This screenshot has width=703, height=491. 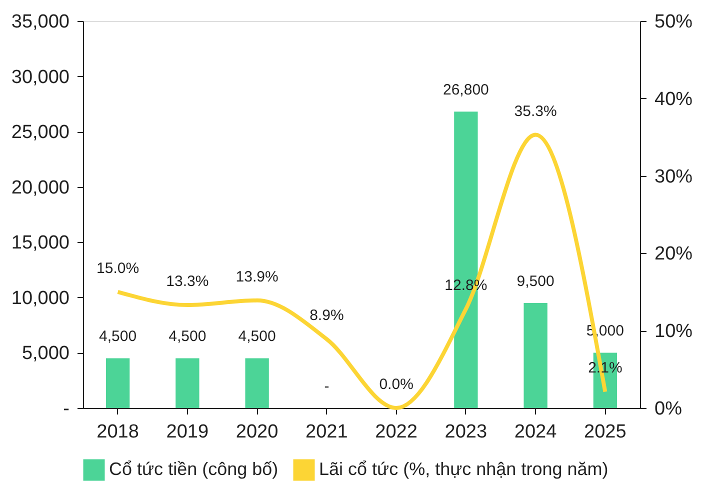 I want to click on y-tick-label: 10,000, so click(x=40, y=298).